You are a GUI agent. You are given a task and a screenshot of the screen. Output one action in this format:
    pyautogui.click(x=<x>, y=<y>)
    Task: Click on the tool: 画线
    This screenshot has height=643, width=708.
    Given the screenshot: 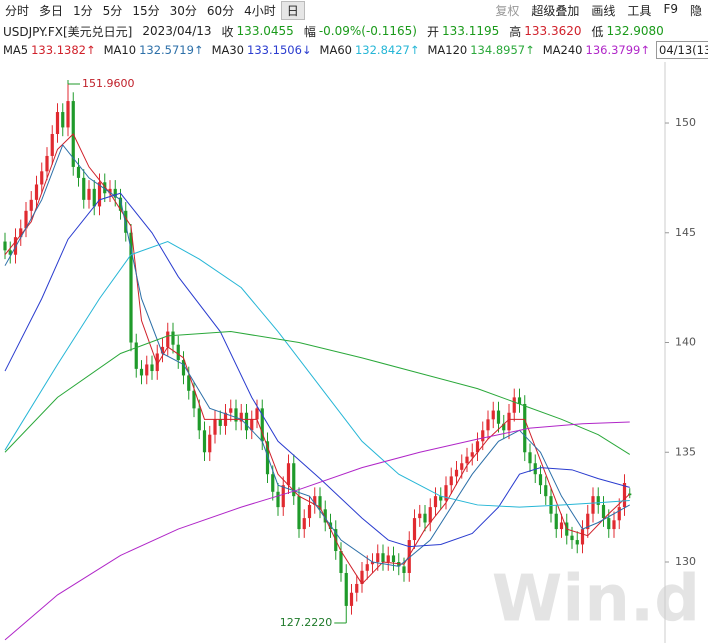 What is the action you would take?
    pyautogui.click(x=603, y=10)
    